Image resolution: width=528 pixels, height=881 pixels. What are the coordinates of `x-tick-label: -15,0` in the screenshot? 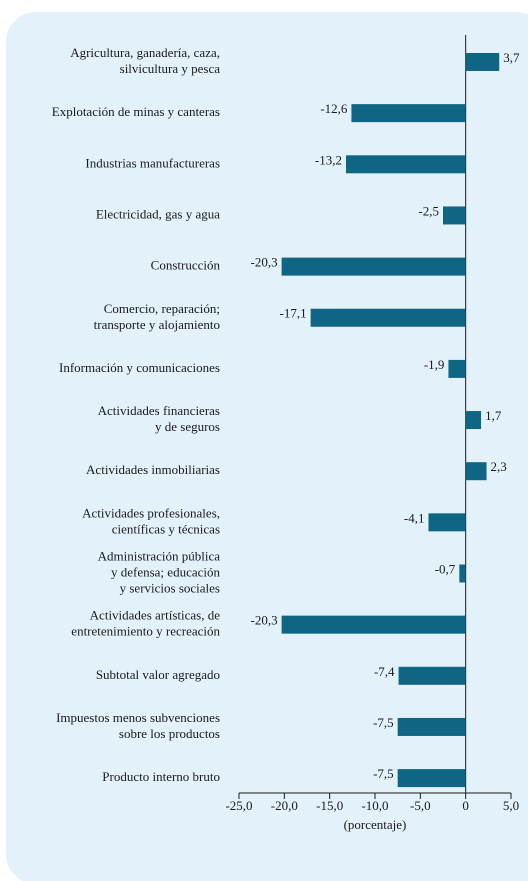 It's located at (329, 805).